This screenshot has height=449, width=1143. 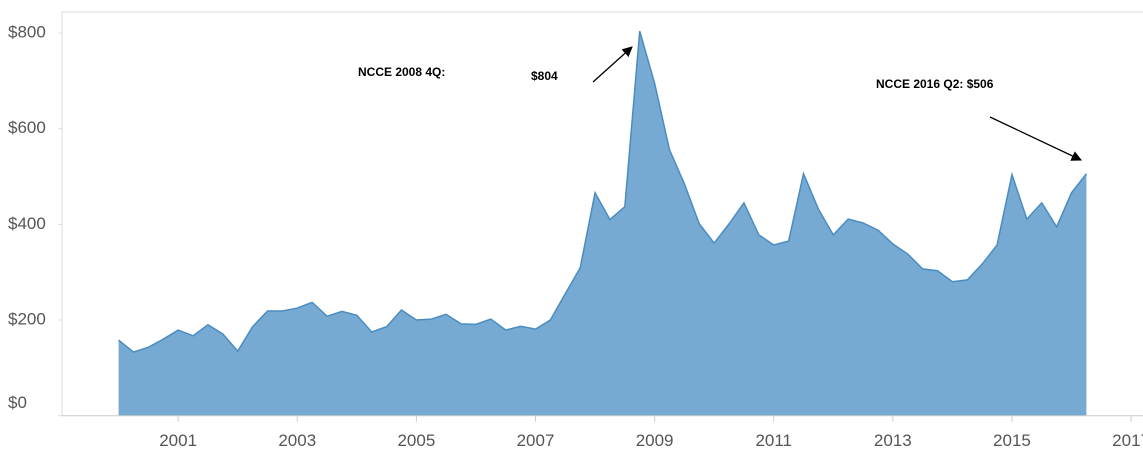 I want to click on x-tick-label: 2001, so click(x=178, y=440).